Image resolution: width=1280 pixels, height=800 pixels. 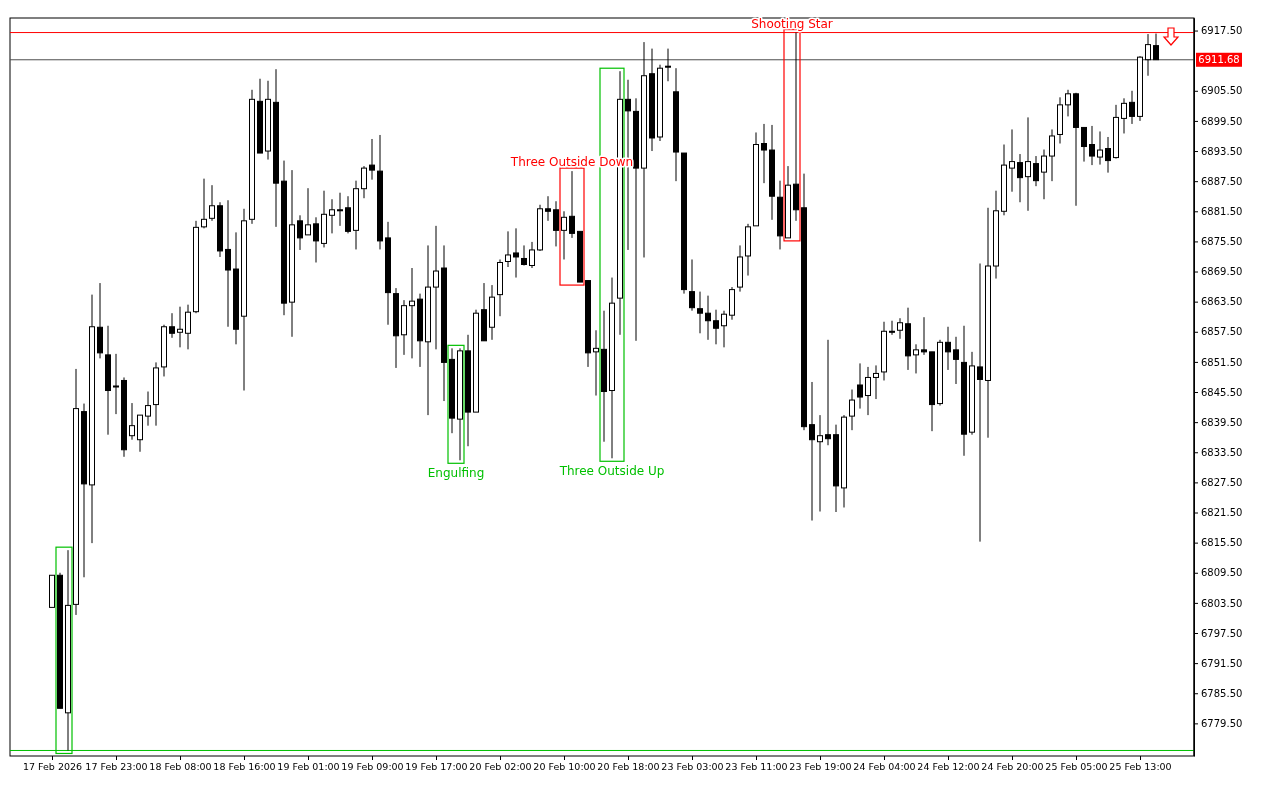 I want to click on y-tick-label: 6863.50, so click(x=1222, y=302).